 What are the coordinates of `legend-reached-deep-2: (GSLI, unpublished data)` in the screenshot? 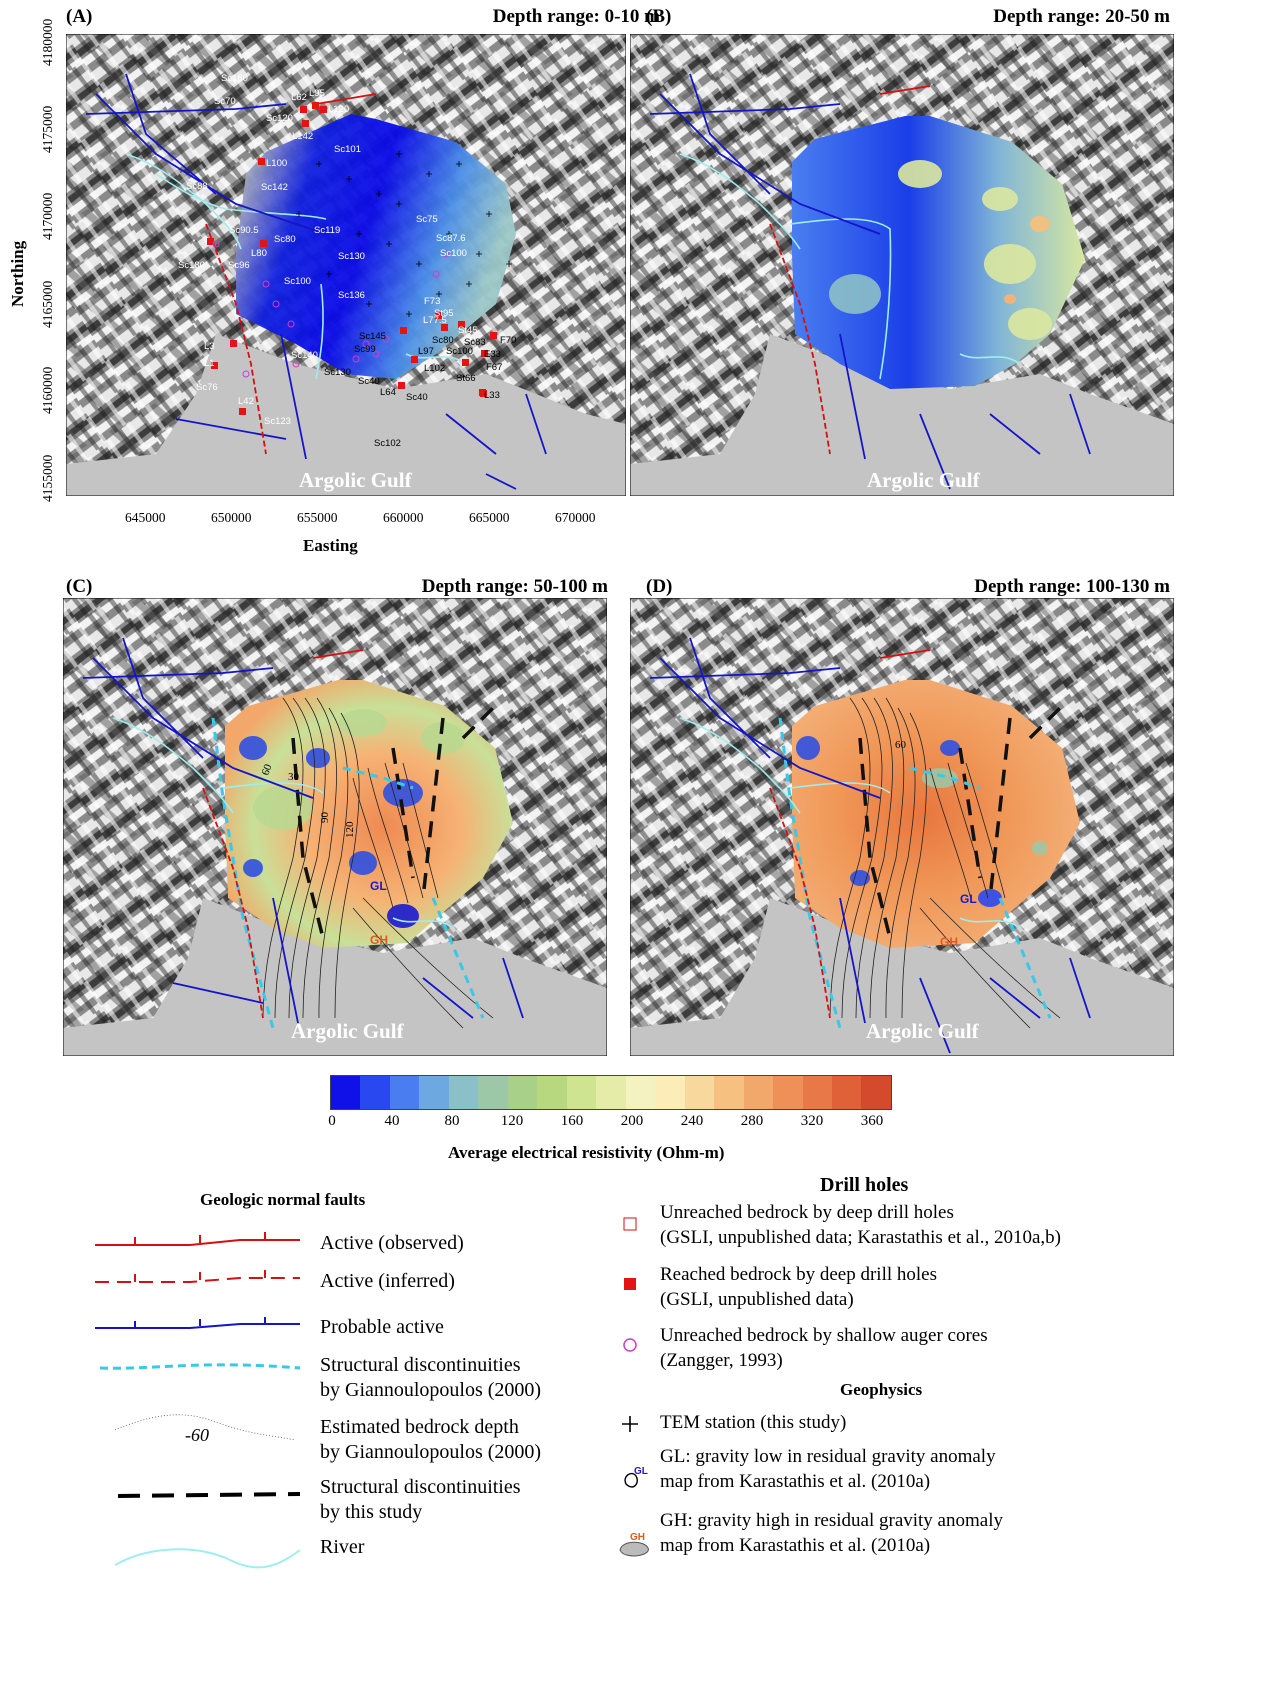 It's located at (757, 1299).